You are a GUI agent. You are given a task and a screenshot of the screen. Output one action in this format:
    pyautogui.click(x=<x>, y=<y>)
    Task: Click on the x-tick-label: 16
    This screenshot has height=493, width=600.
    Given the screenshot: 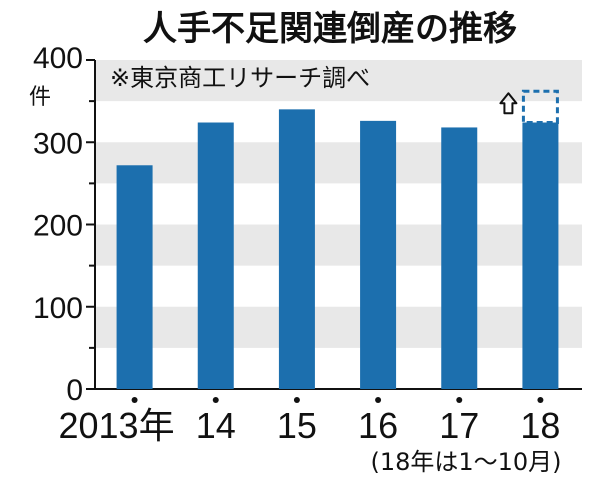 What is the action you would take?
    pyautogui.click(x=378, y=425)
    